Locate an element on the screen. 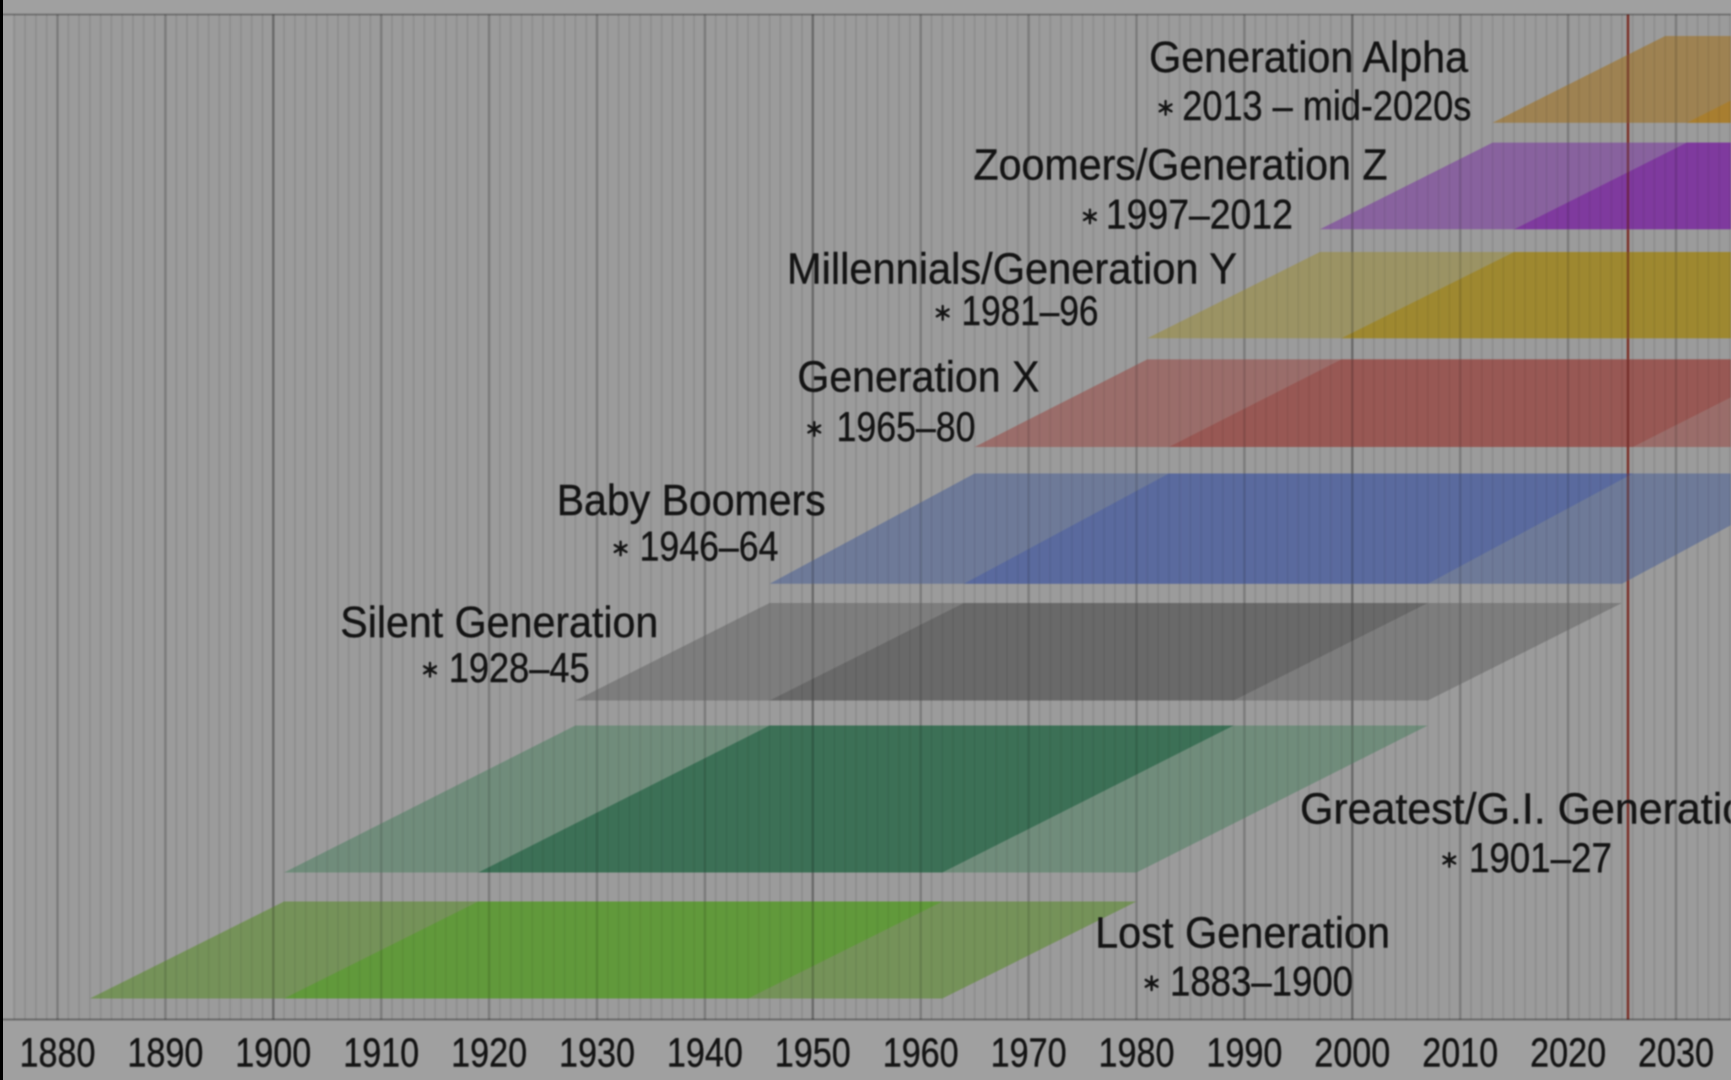 Image resolution: width=1731 pixels, height=1080 pixels. svg-text: 1920 is located at coordinates (489, 1052).